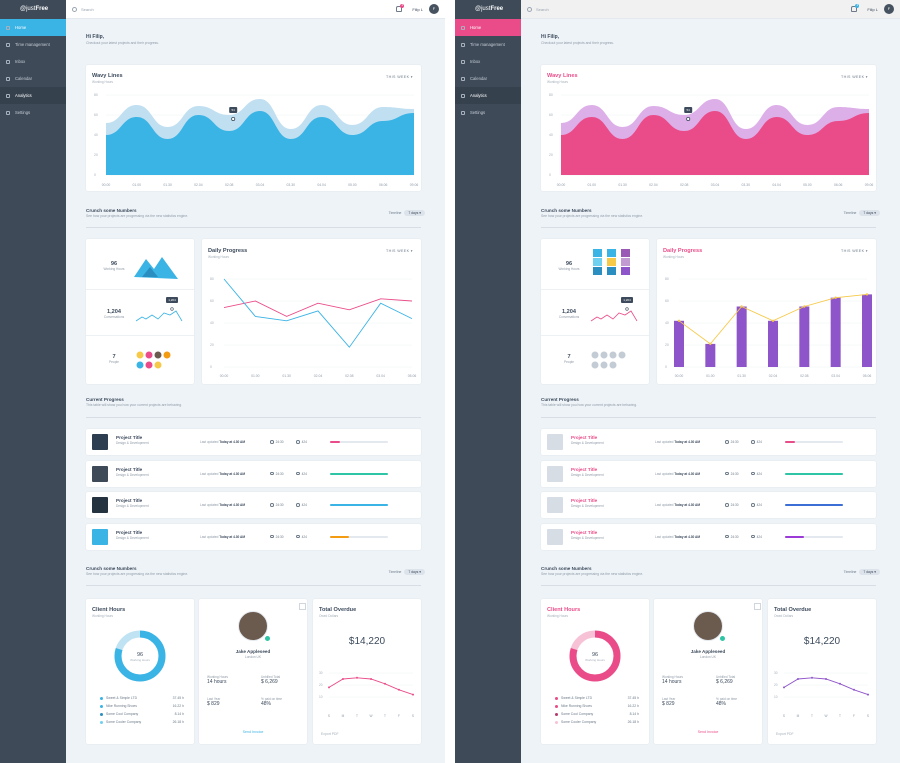 The image size is (900, 763). What do you see at coordinates (172, 300) in the screenshot?
I see `tooltip` at bounding box center [172, 300].